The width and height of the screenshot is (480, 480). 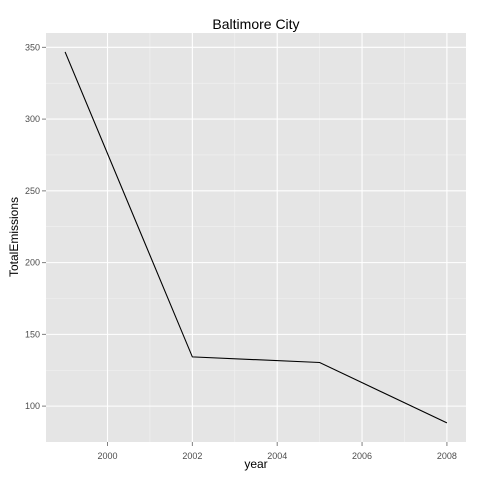 What do you see at coordinates (255, 24) in the screenshot?
I see `chart-title: Baltimore City` at bounding box center [255, 24].